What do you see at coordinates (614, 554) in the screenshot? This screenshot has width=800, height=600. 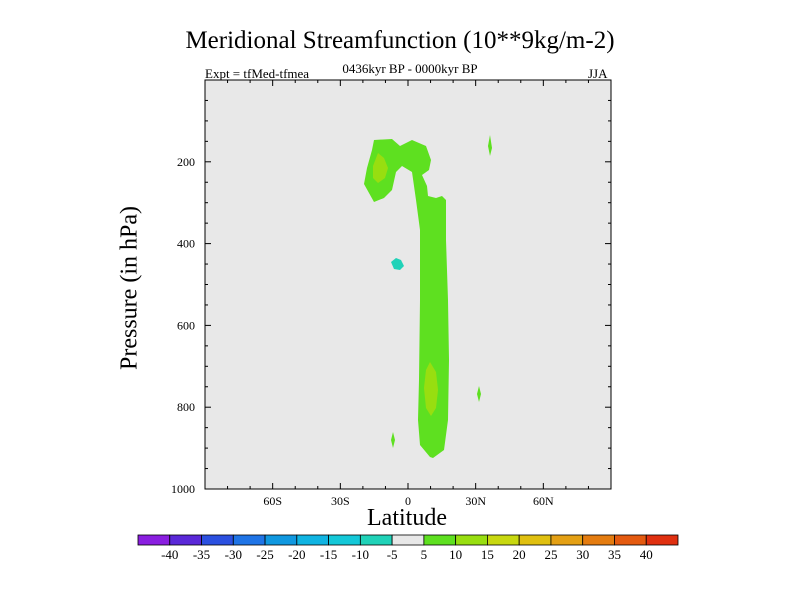 I see `colorbar-label: 35` at bounding box center [614, 554].